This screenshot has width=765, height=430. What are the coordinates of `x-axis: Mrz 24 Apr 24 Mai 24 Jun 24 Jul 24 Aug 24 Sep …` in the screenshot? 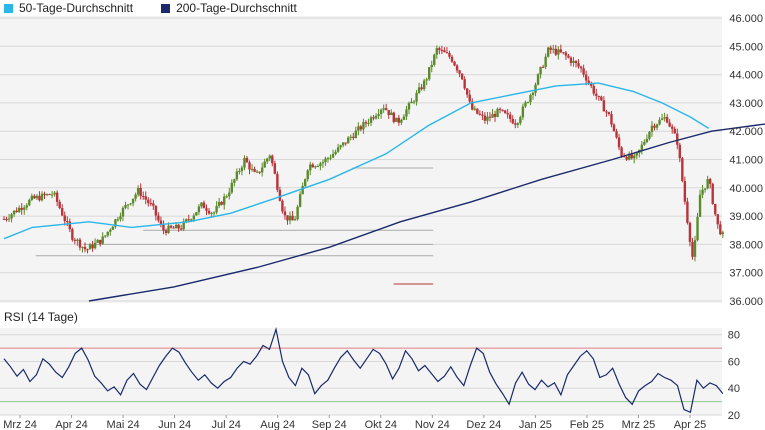 It's located at (354, 422).